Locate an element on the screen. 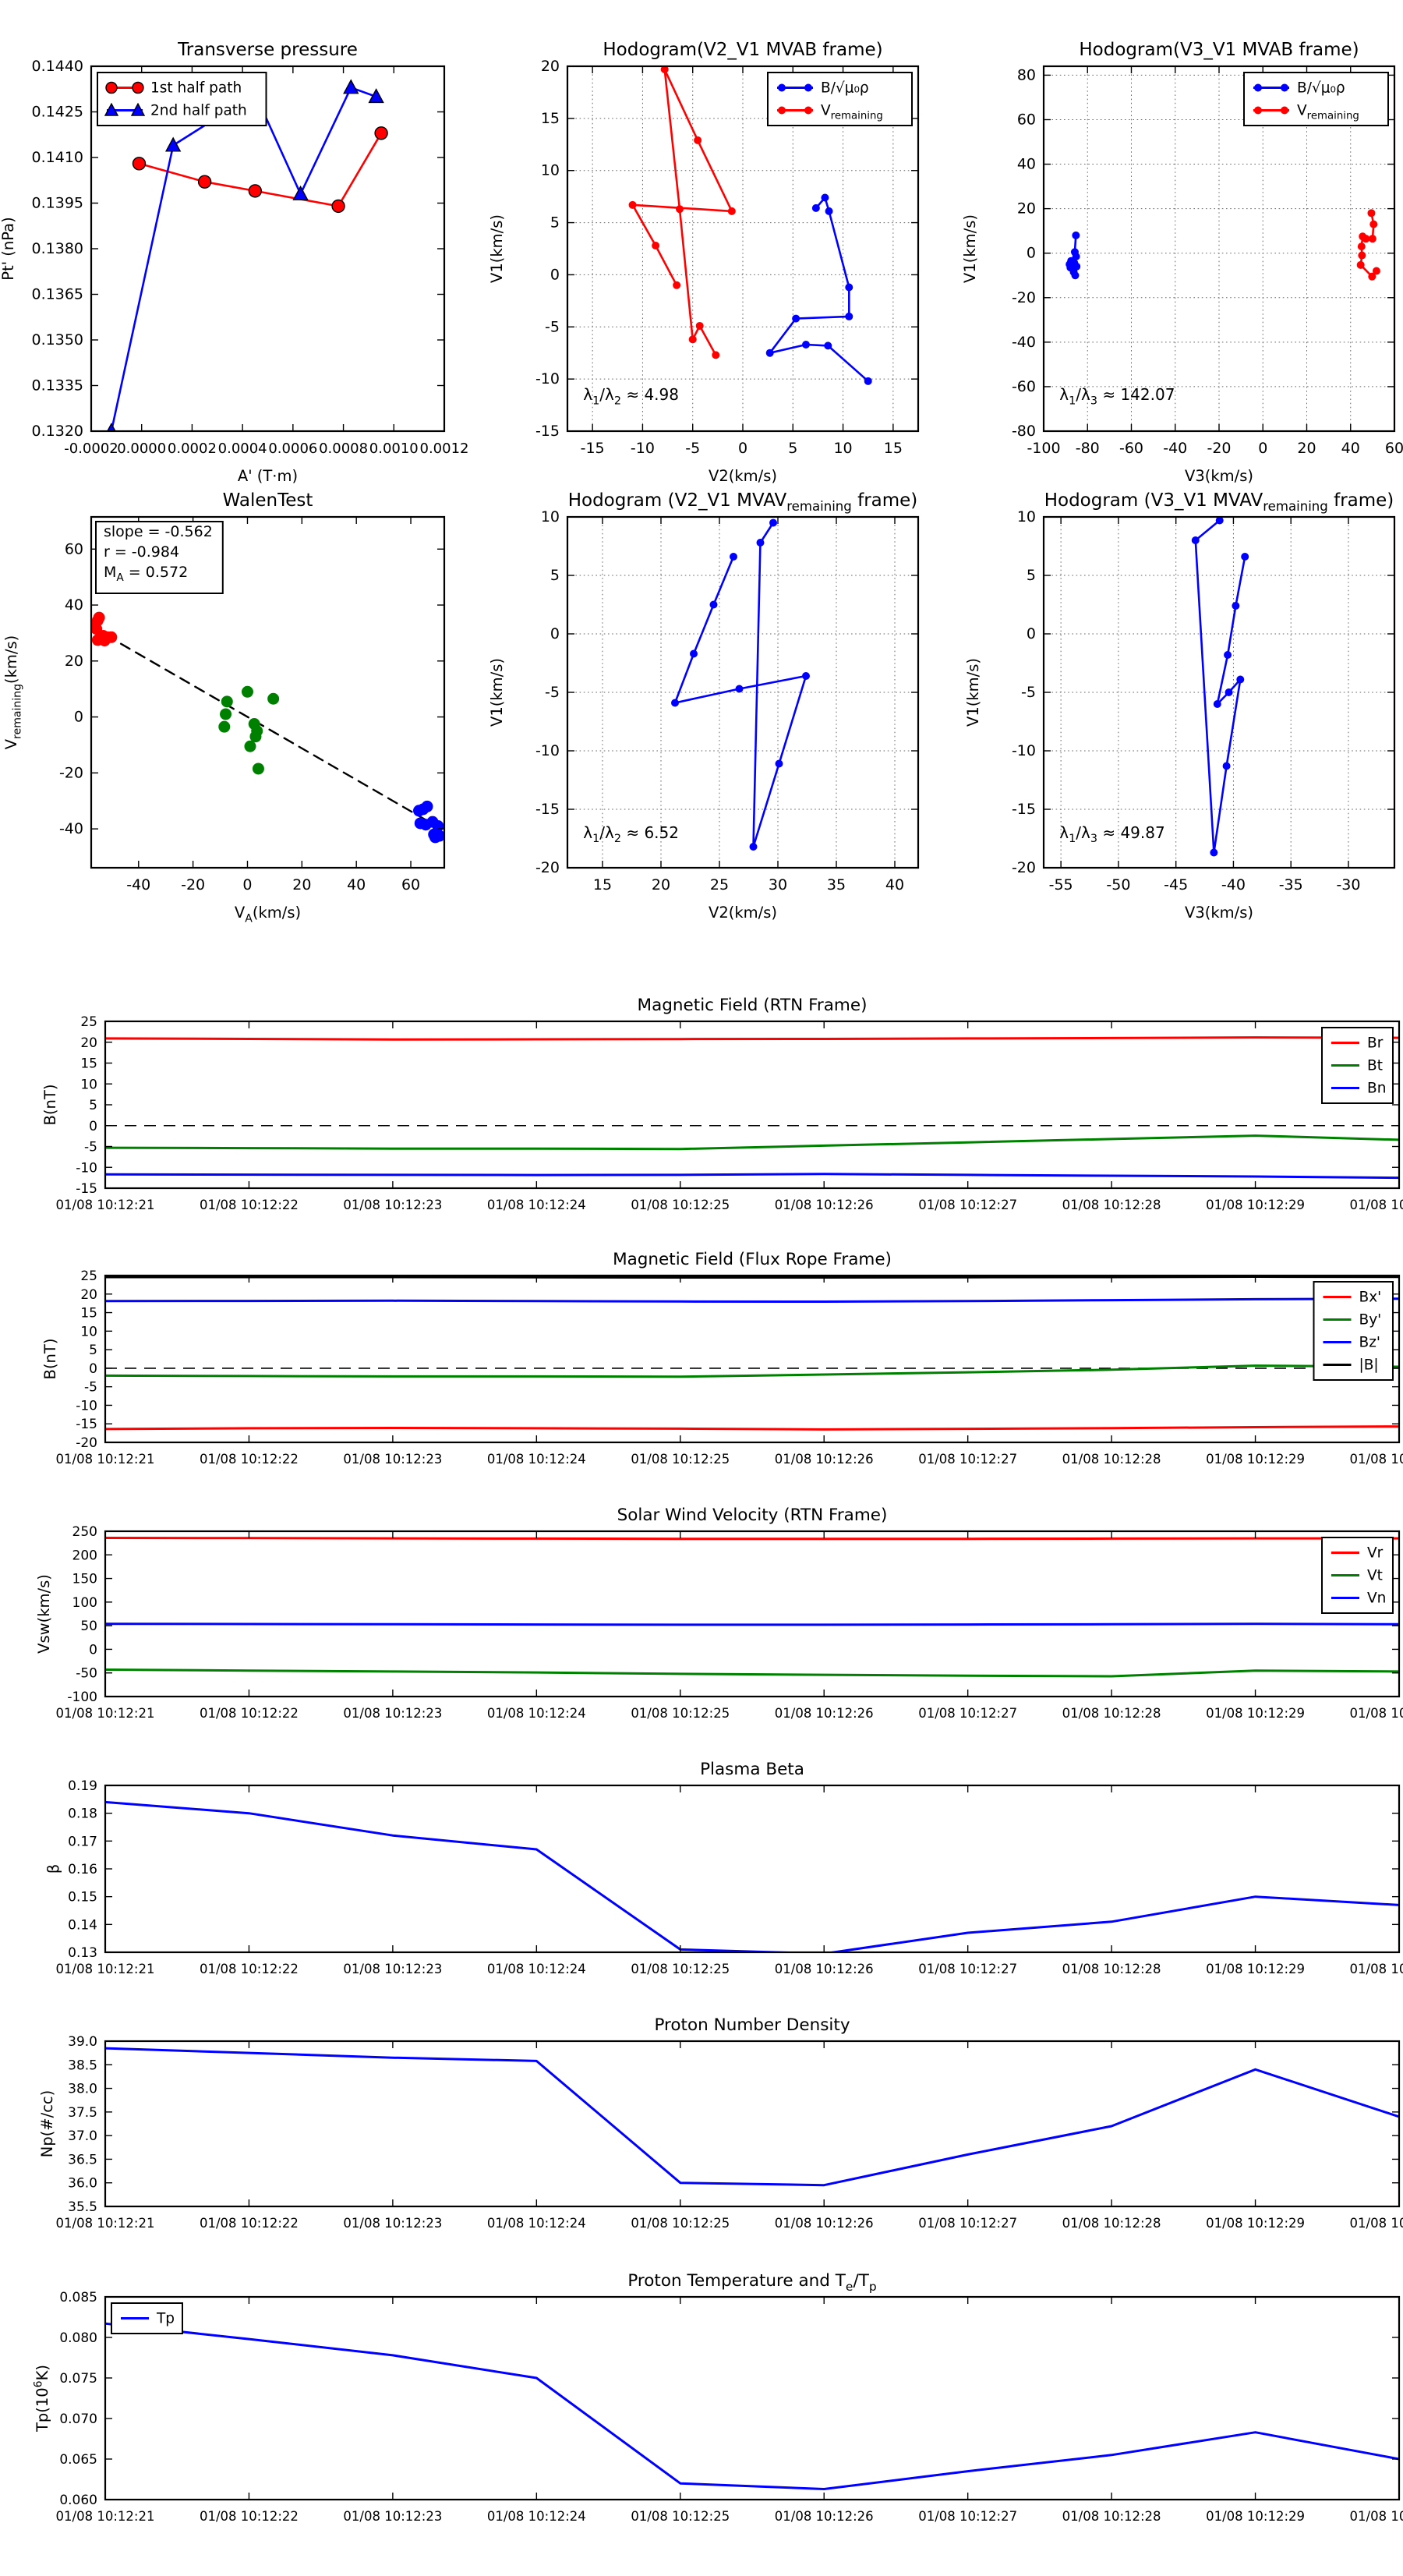 The height and width of the screenshot is (2576, 1403). svg-text: -0.0002 is located at coordinates (91, 449).